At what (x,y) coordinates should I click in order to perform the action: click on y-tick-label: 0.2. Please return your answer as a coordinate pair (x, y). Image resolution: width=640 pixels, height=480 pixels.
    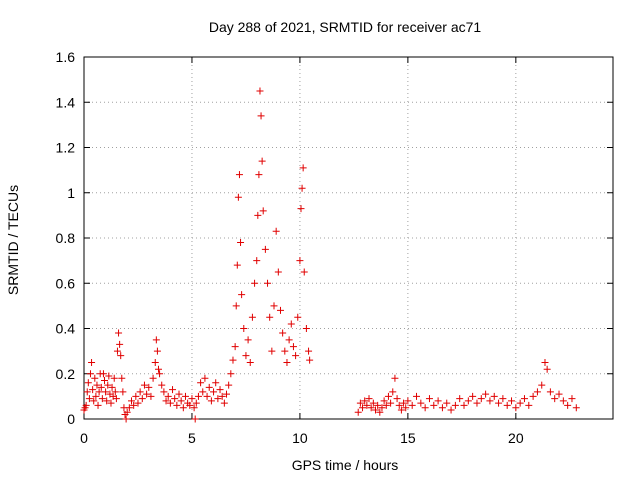
    Looking at the image, I should click on (66, 374).